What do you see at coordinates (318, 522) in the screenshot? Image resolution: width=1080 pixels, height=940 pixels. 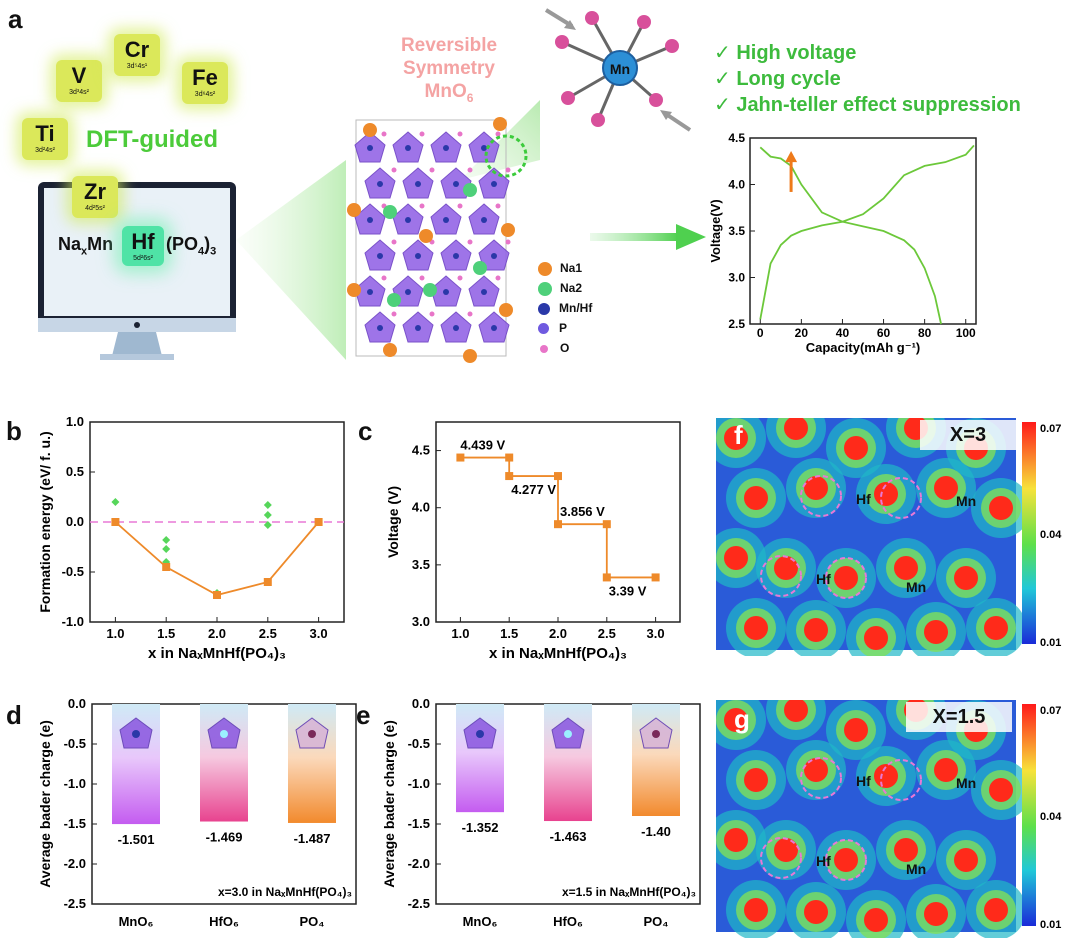 I see `hull-point` at bounding box center [318, 522].